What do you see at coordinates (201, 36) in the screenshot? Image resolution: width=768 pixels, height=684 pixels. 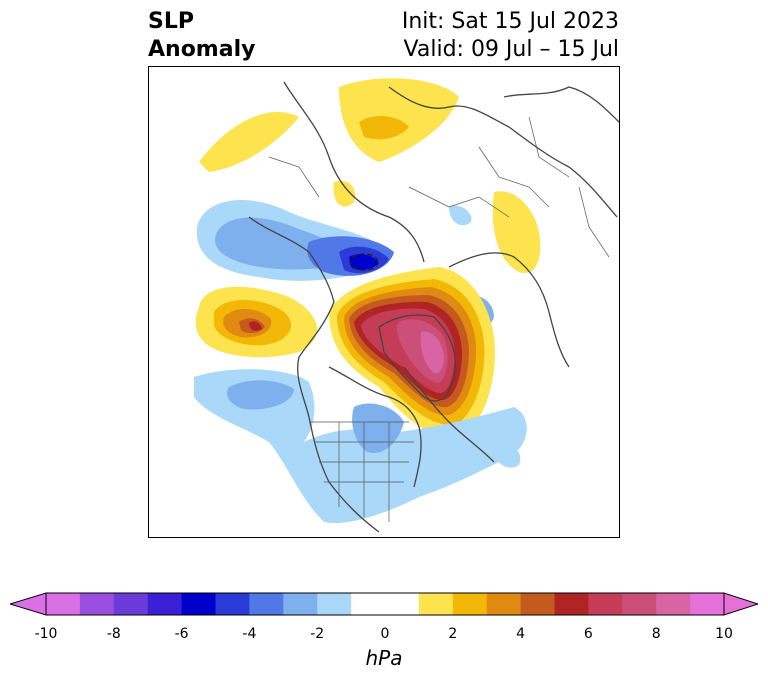 I see `map-title-left: SLP Anomaly` at bounding box center [201, 36].